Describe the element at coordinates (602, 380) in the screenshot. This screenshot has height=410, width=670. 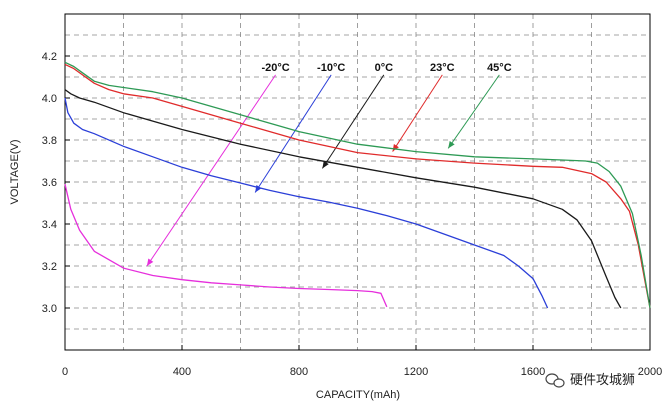
I see `watermark-text: 硬件攻城狮` at that location.